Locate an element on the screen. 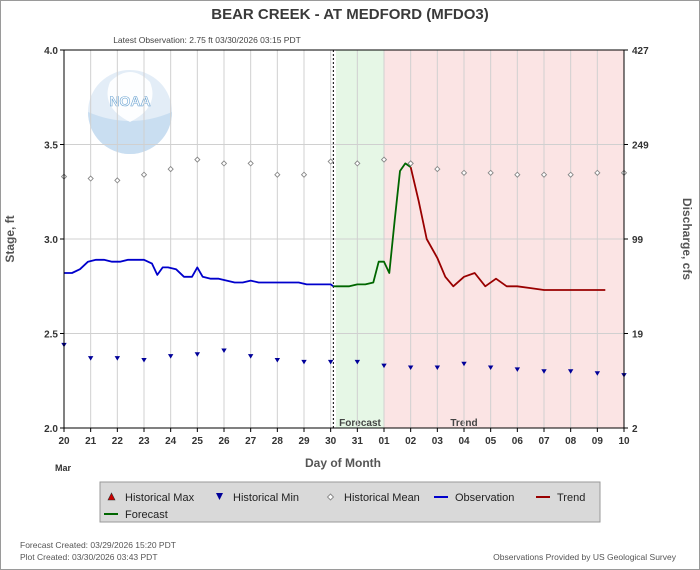 The image size is (700, 570). x-tick-label: 08 is located at coordinates (571, 441).